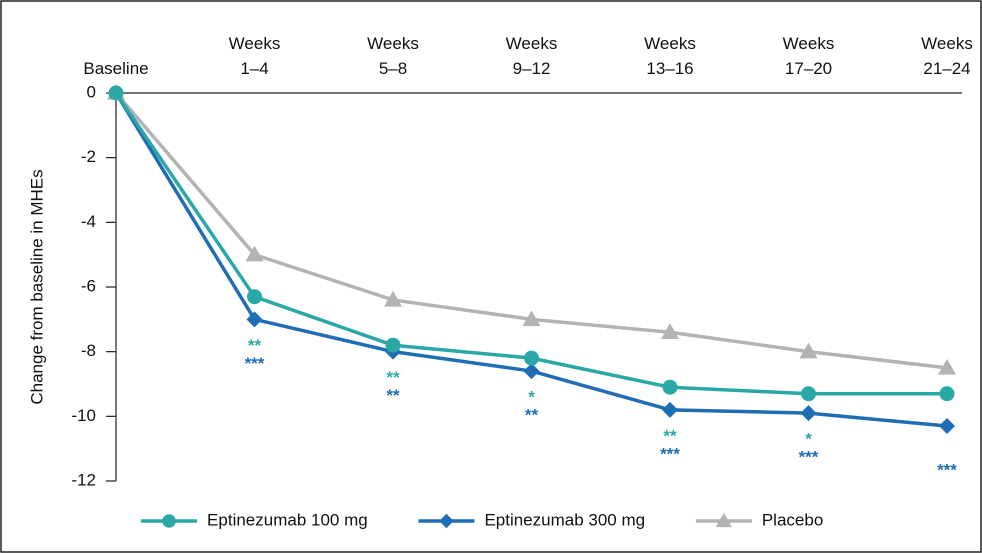  I want to click on x-tick-label: Weeks 9–12, so click(532, 56).